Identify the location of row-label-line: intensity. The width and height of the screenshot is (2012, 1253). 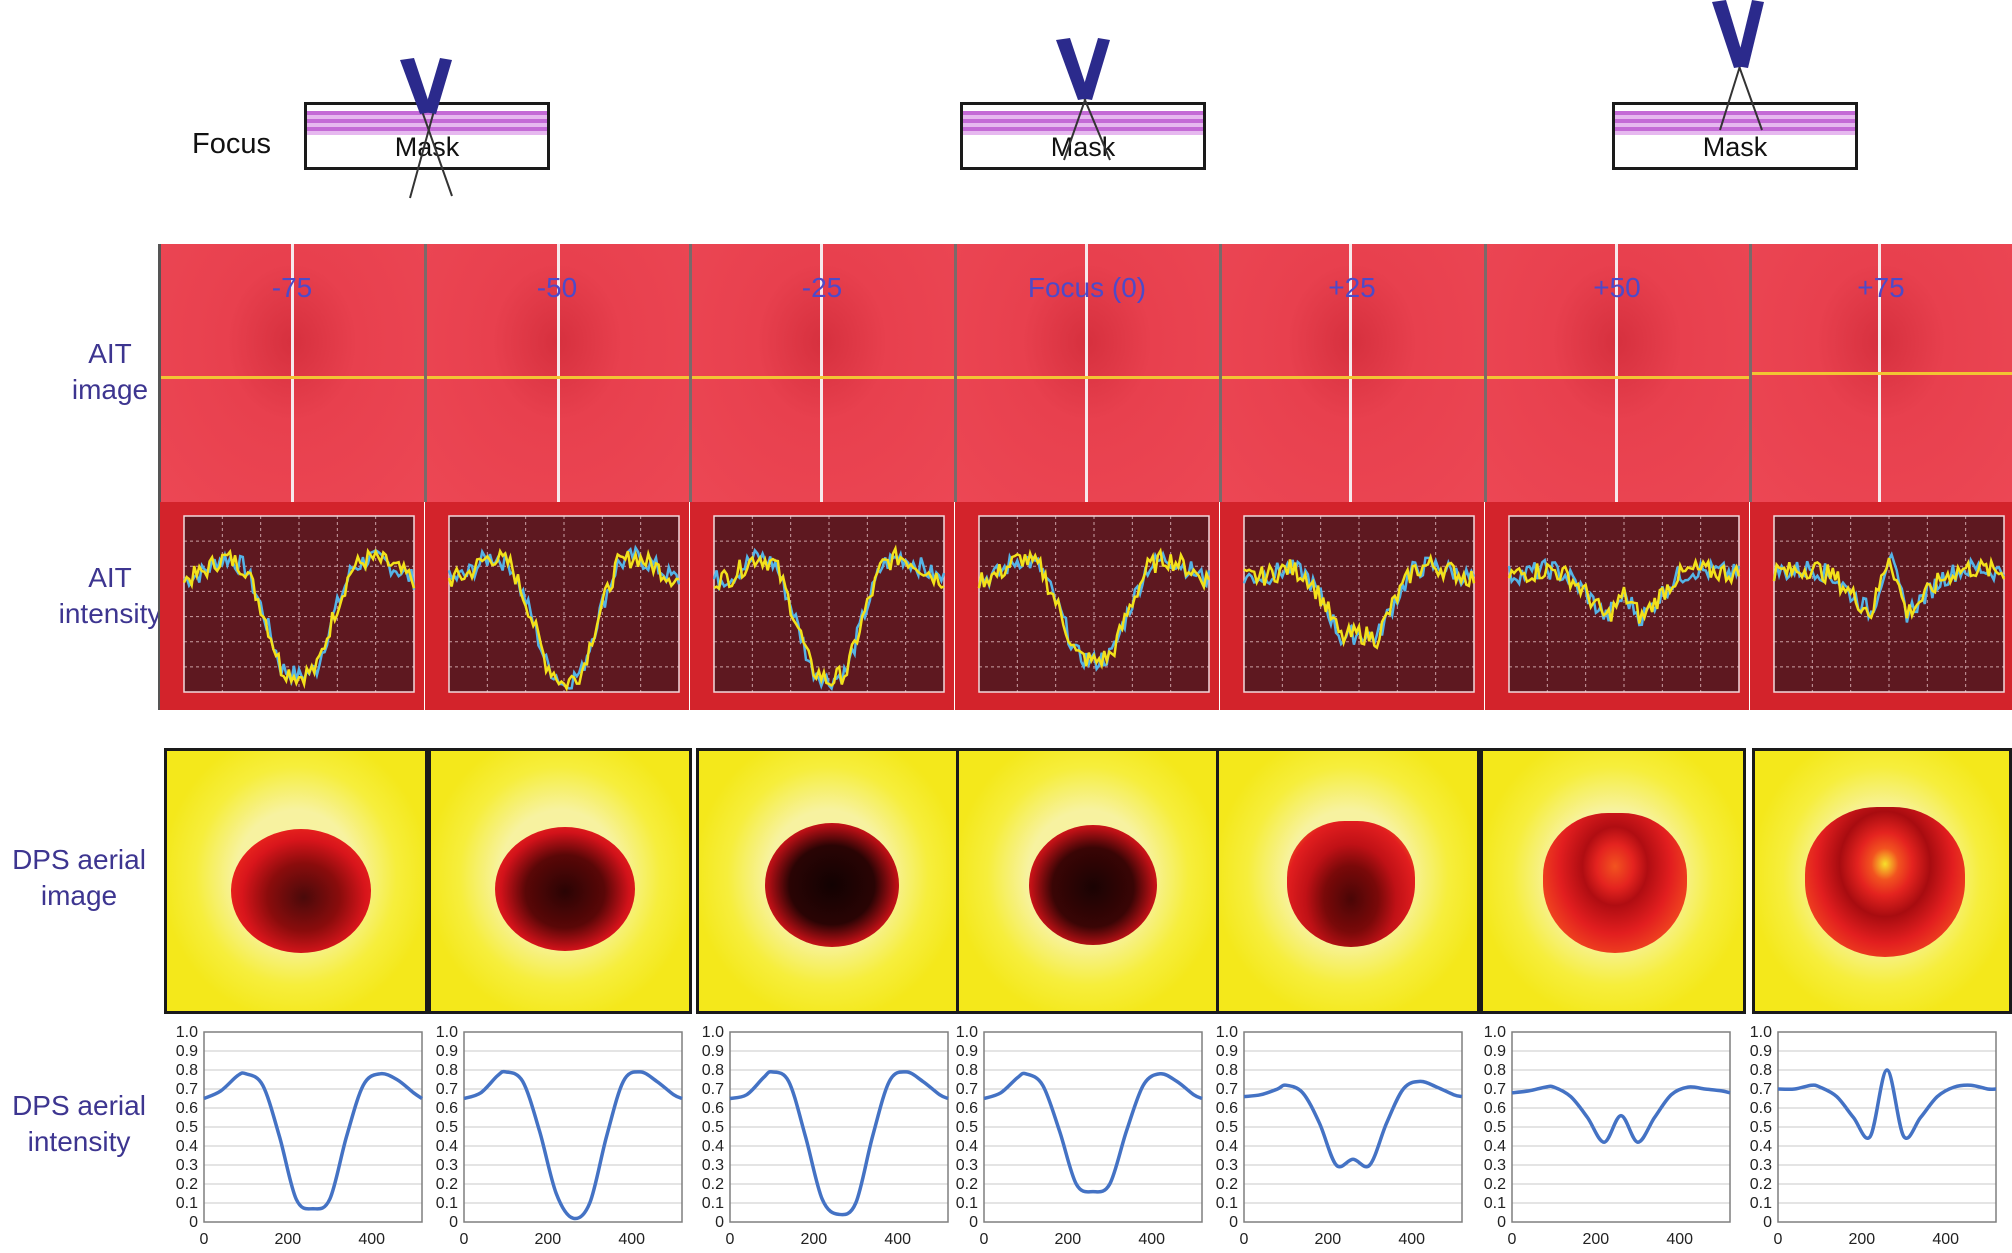
(79, 1141).